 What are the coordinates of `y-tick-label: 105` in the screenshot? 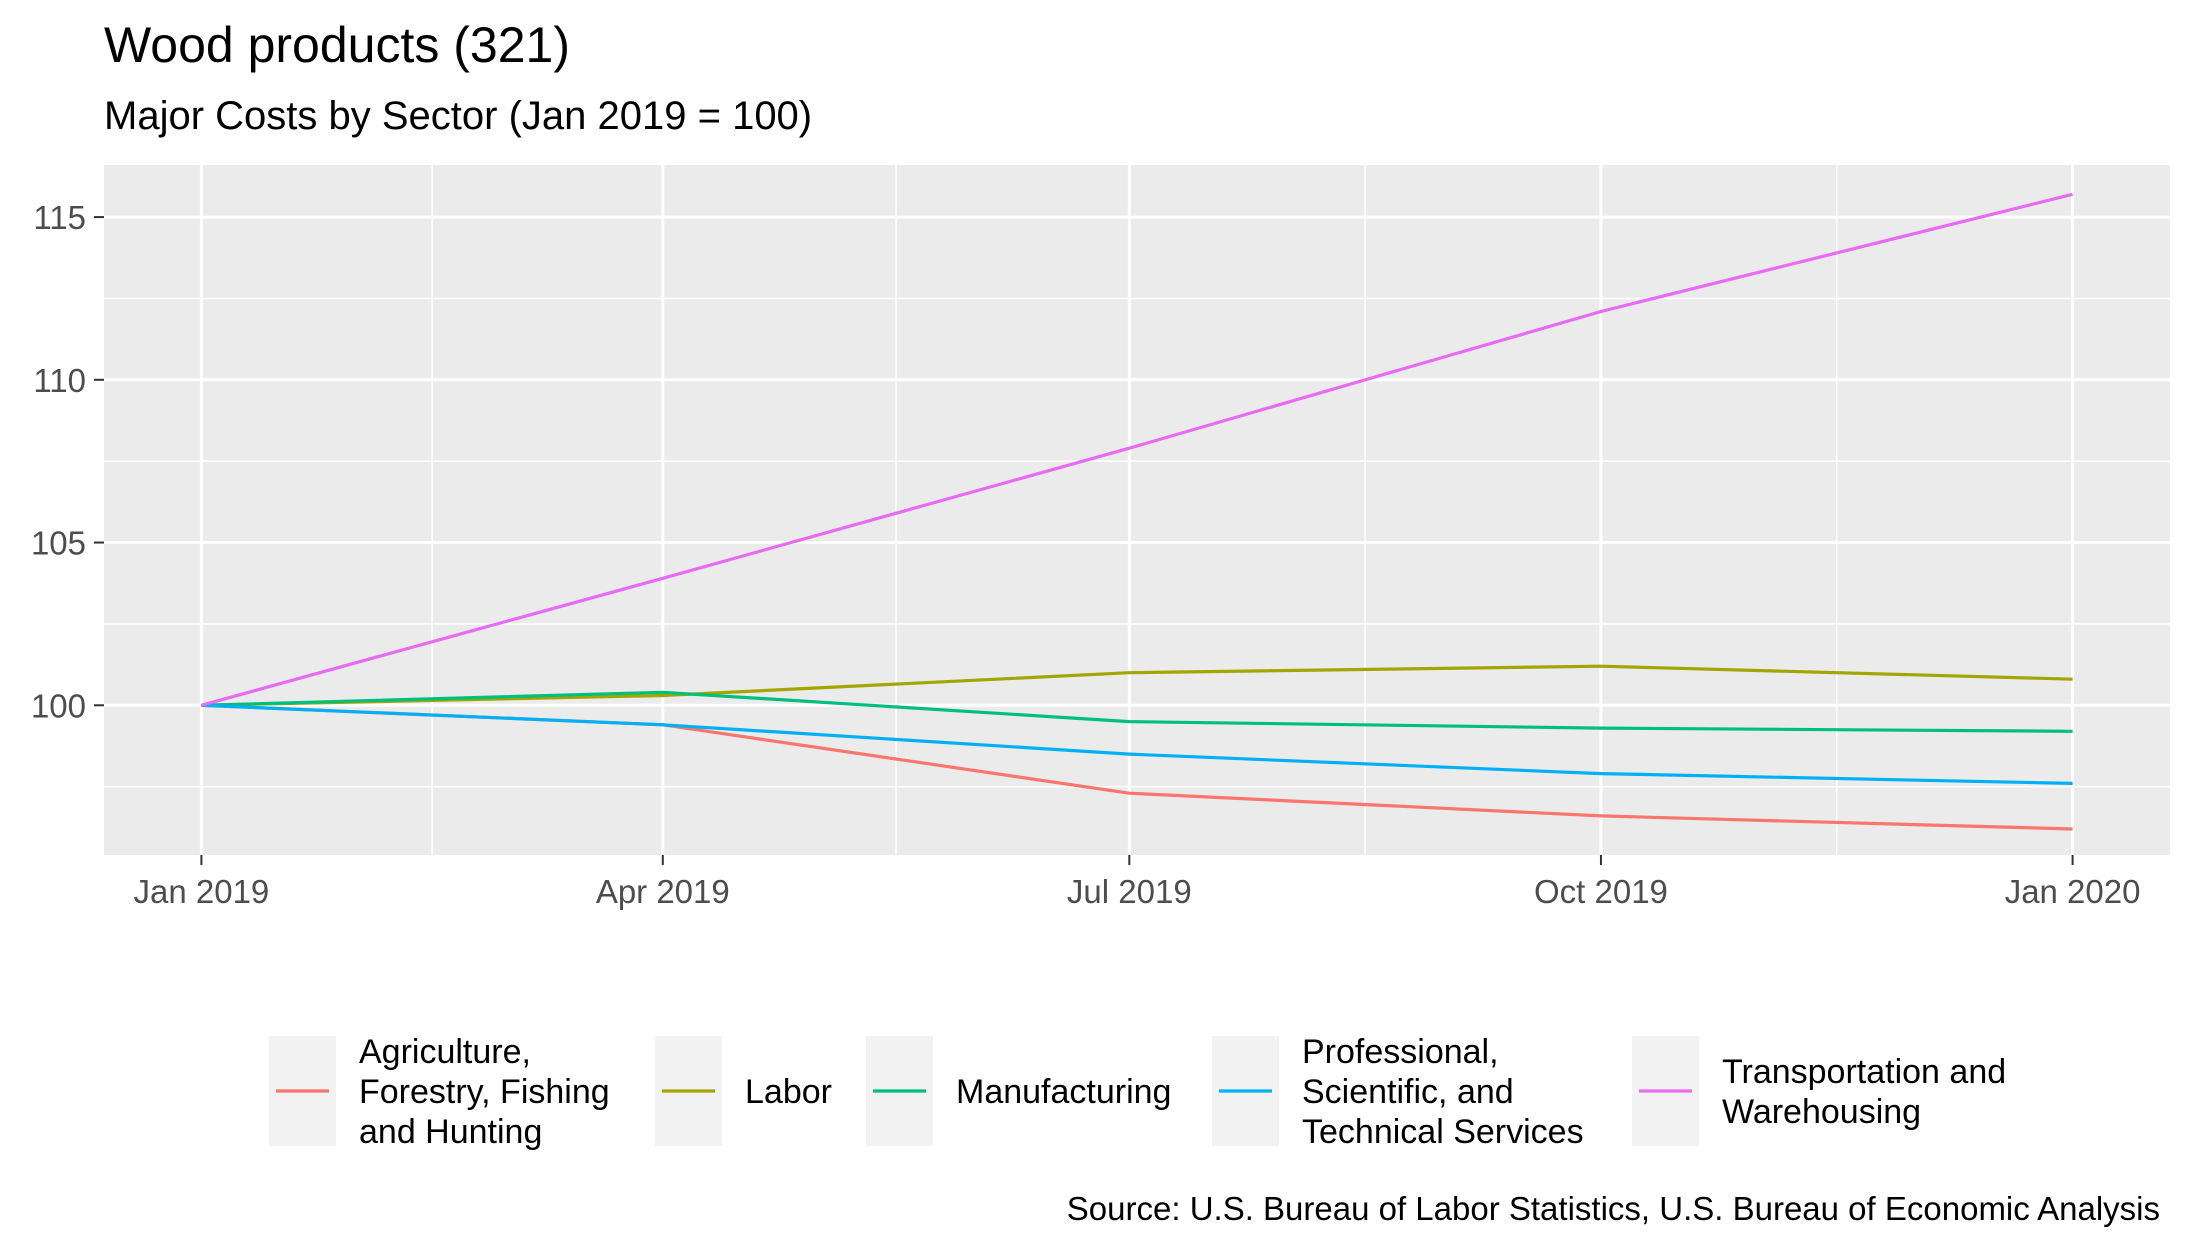 It's located at (58, 543).